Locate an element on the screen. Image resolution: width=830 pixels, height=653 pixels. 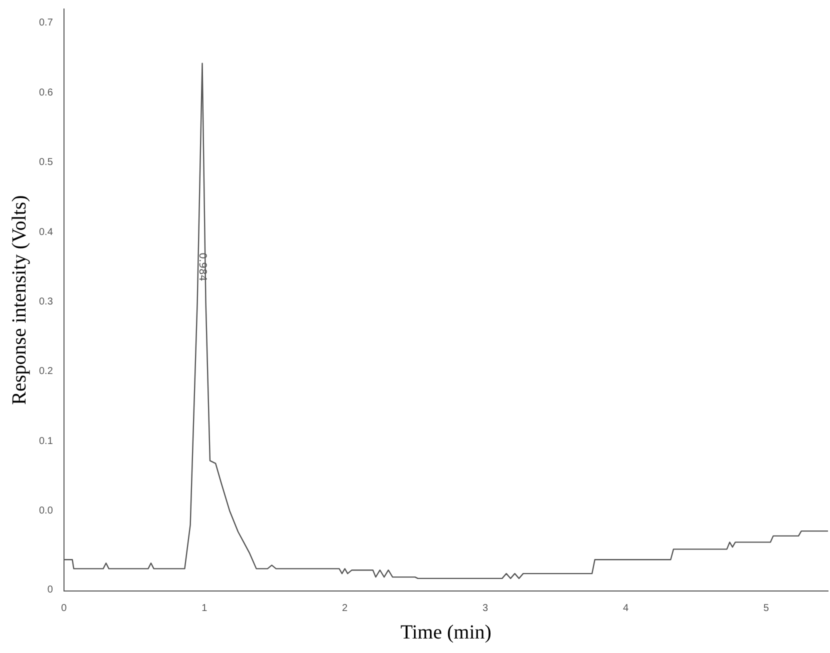
y-tick-label: 0.6 is located at coordinates (46, 92).